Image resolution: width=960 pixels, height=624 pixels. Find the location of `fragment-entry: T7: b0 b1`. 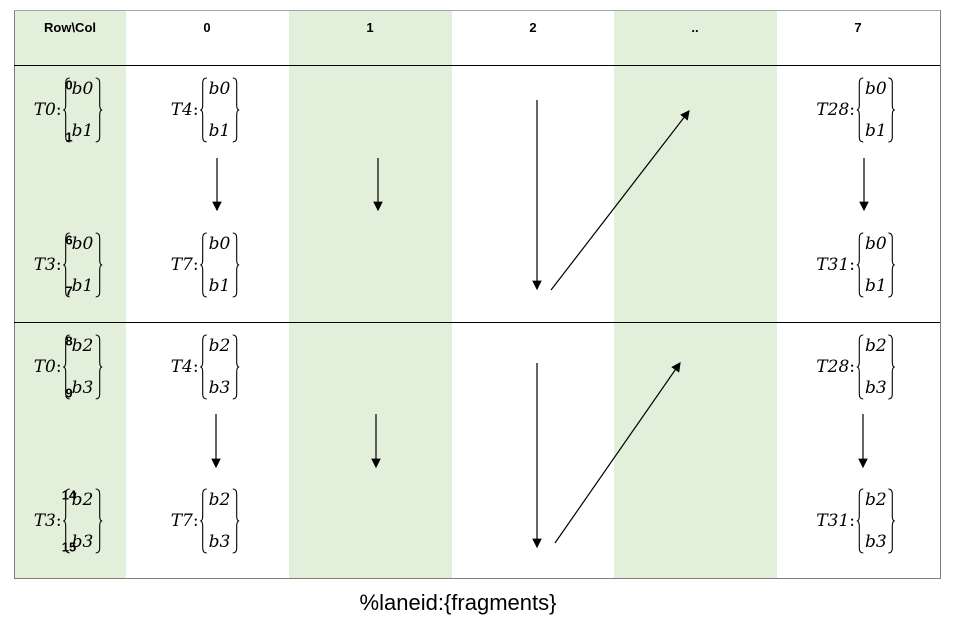

fragment-entry: T7: b0 b1 is located at coordinates (205, 265).